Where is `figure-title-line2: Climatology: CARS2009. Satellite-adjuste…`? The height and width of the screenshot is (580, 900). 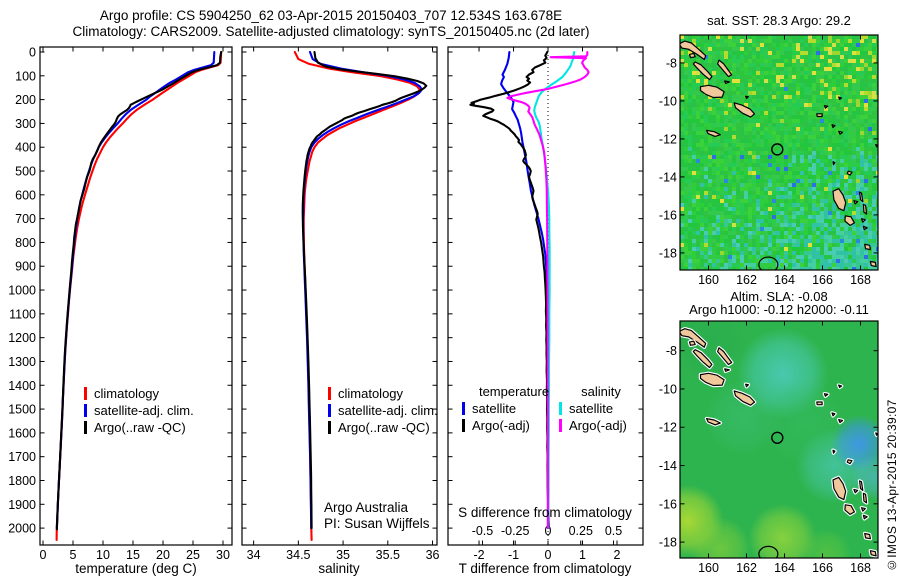 figure-title-line2: Climatology: CARS2009. Satellite-adjuste… is located at coordinates (331, 31).